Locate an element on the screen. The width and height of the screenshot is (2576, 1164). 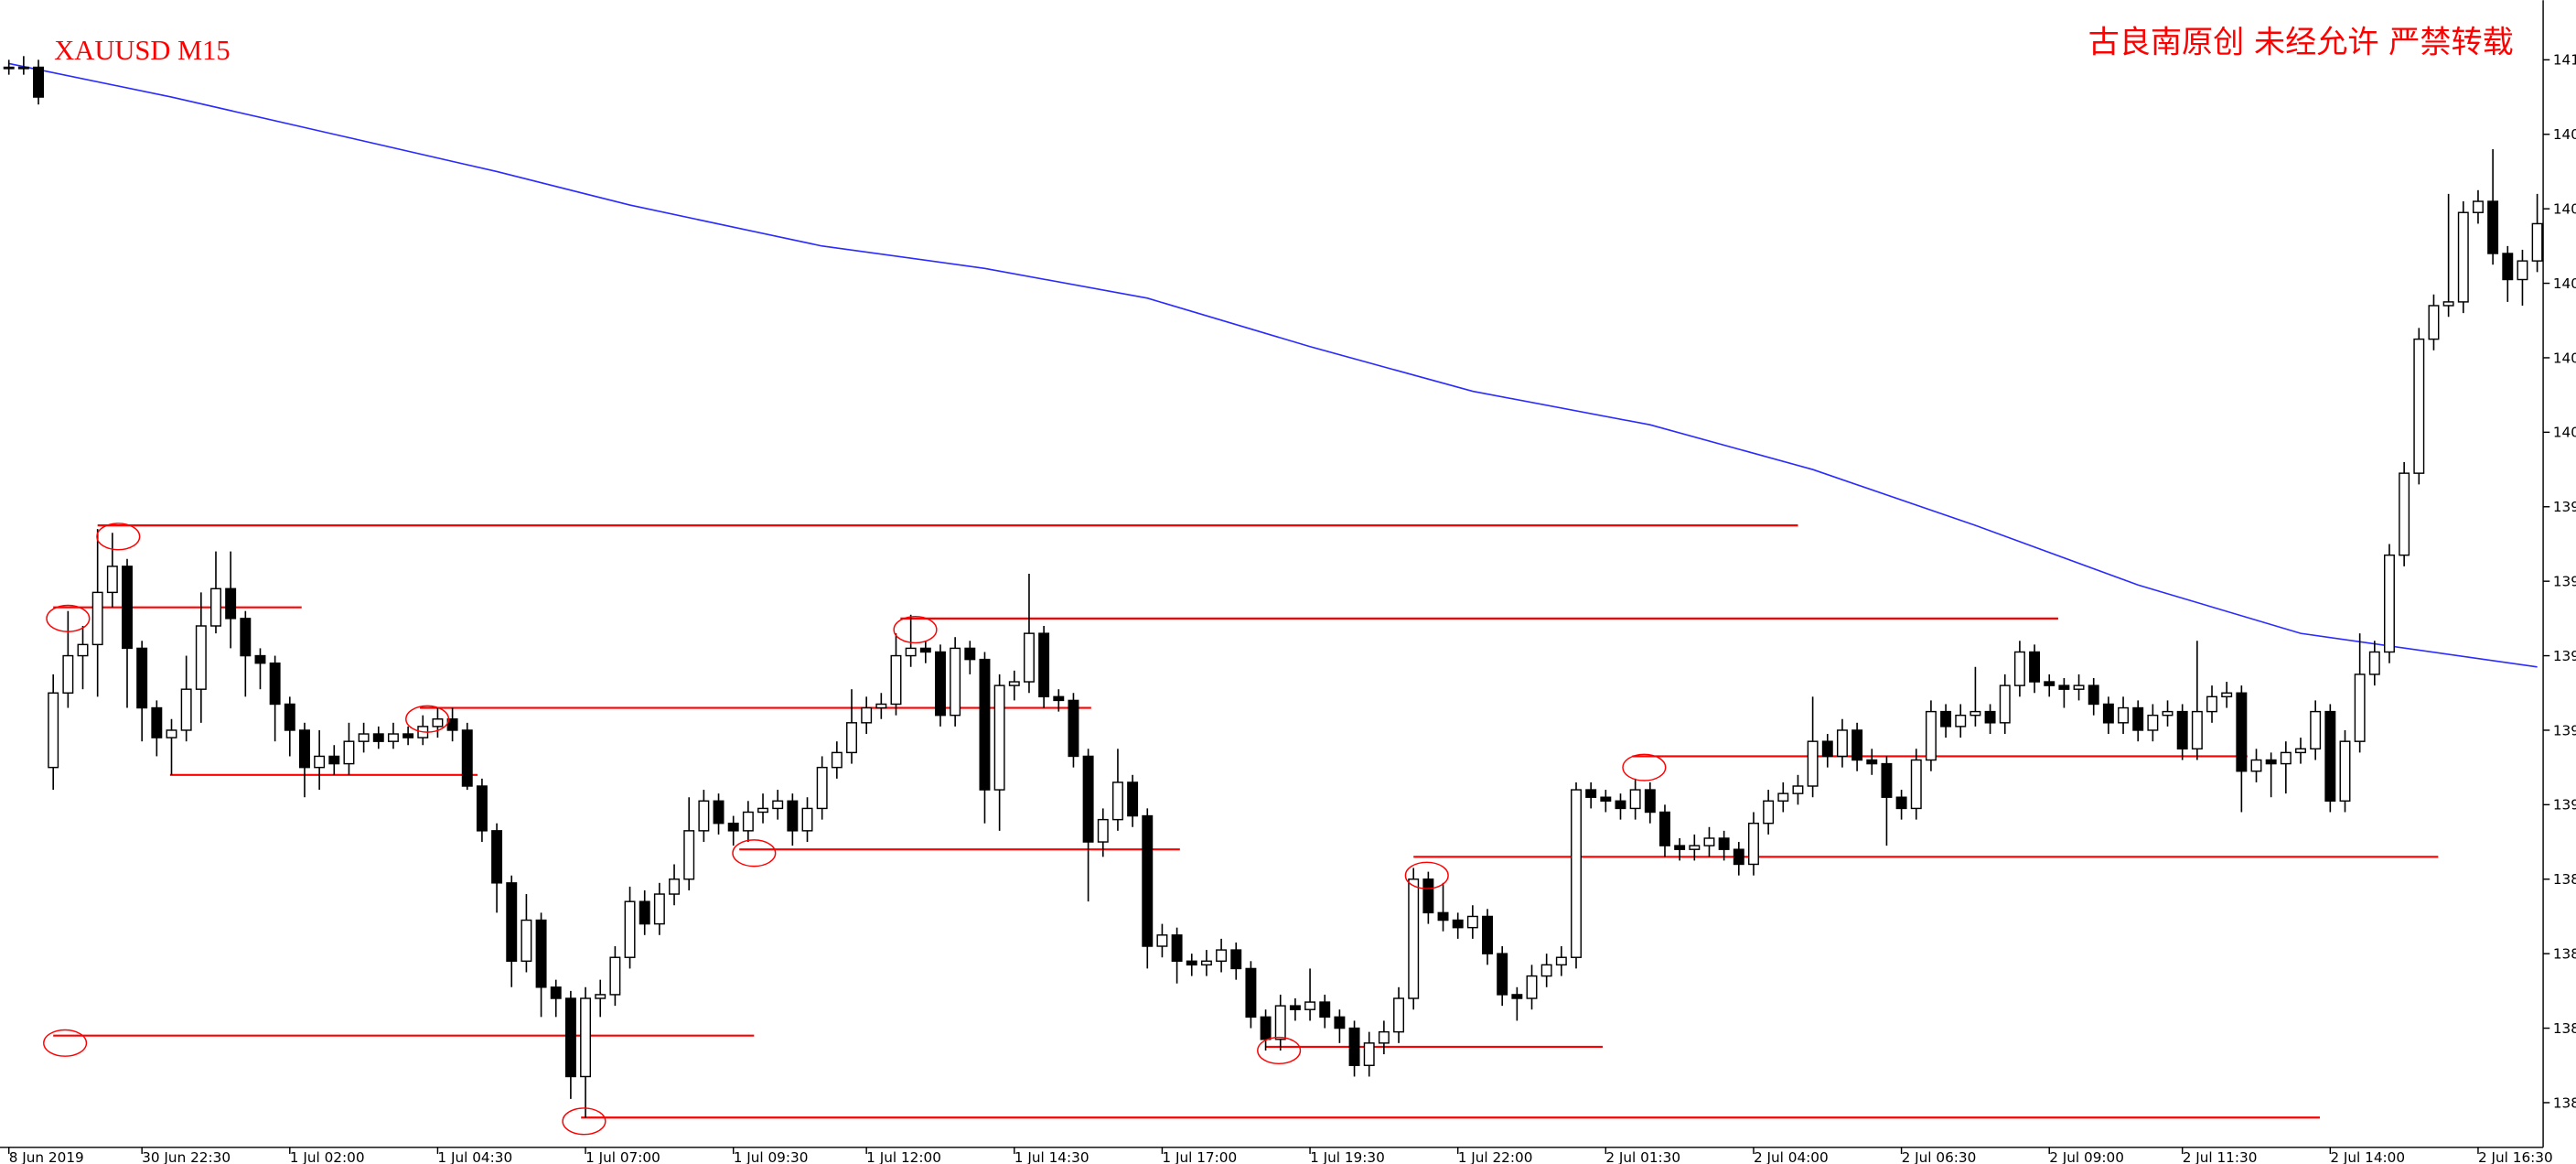
x-tick-label: 2 Jul 01:30 is located at coordinates (1643, 1156).